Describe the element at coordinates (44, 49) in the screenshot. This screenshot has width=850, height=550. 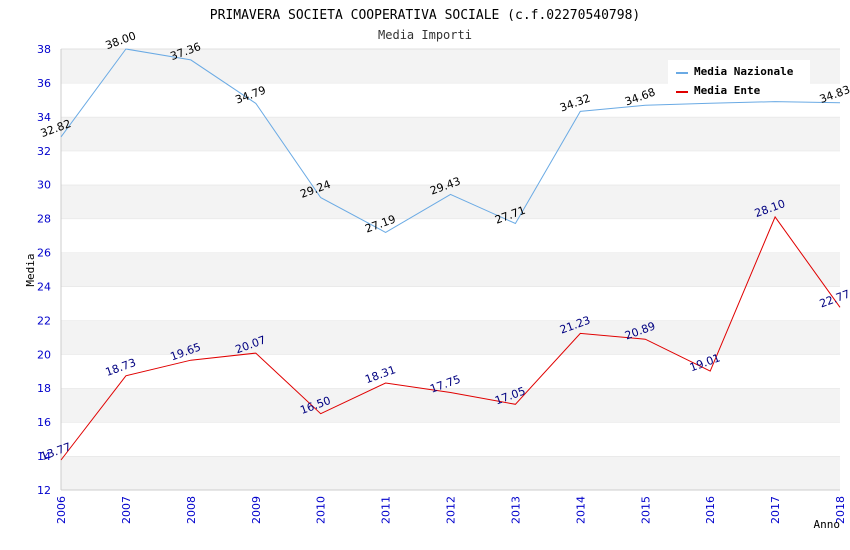
I see `y-tick-label: 38` at that location.